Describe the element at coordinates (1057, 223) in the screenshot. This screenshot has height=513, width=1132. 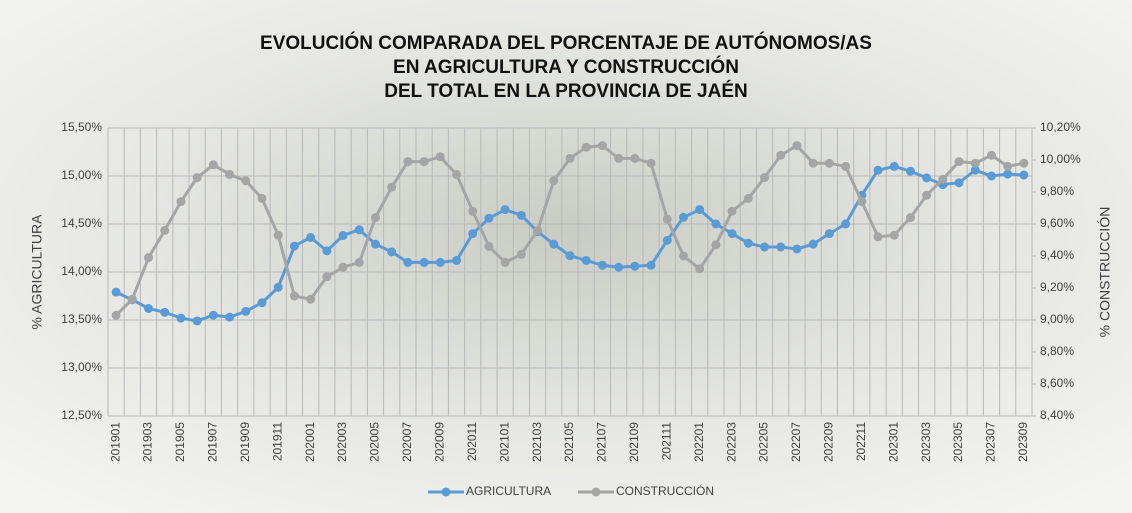
I see `y2-tick-label: 9,60%` at that location.